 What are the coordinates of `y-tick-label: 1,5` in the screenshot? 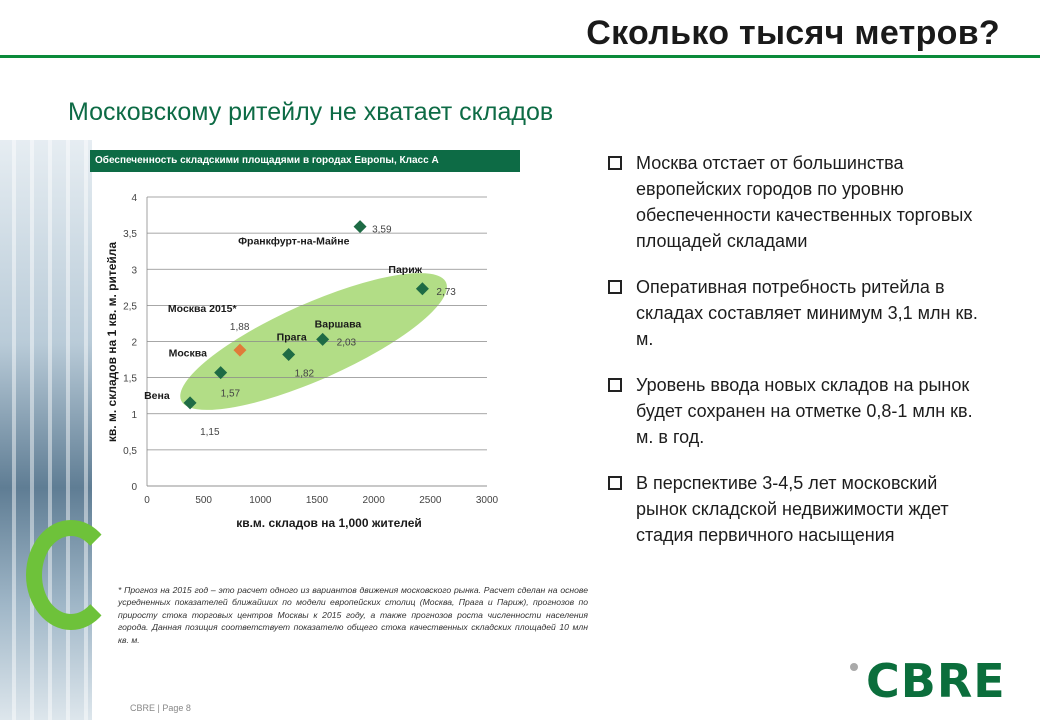 It's located at (130, 379).